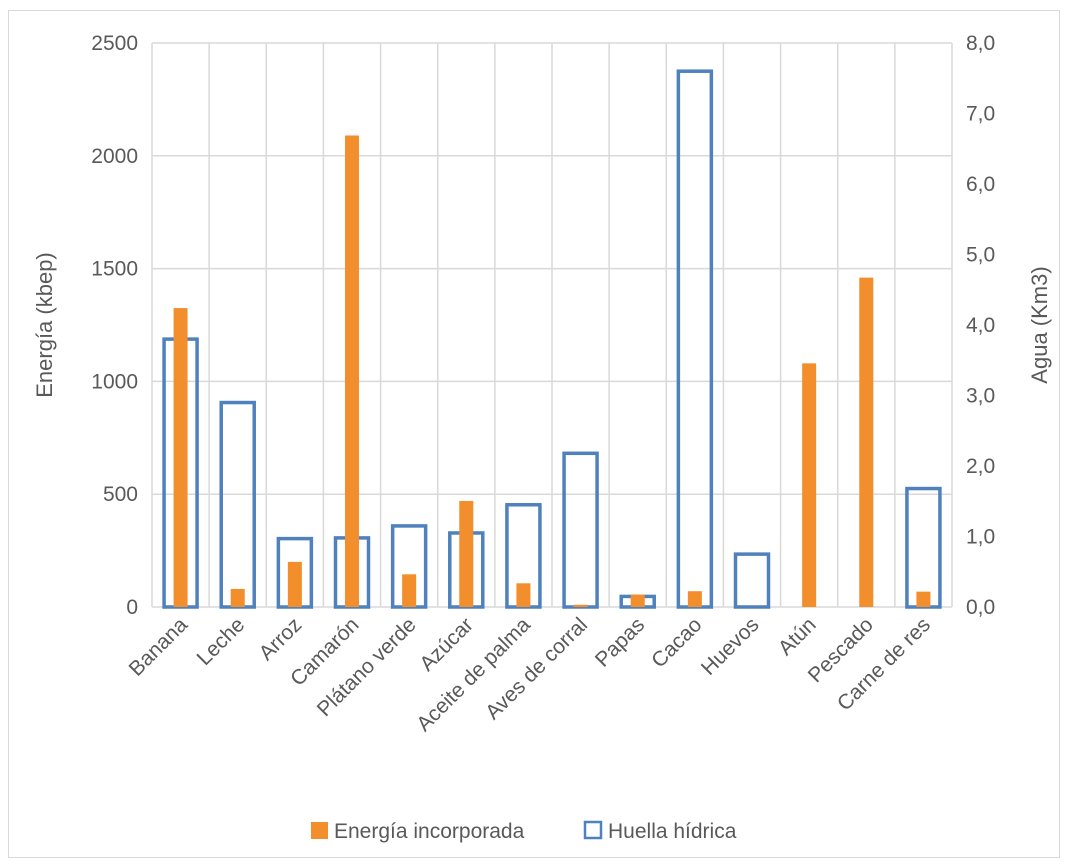  I want to click on x-tick-label: Plátano verde, so click(367, 667).